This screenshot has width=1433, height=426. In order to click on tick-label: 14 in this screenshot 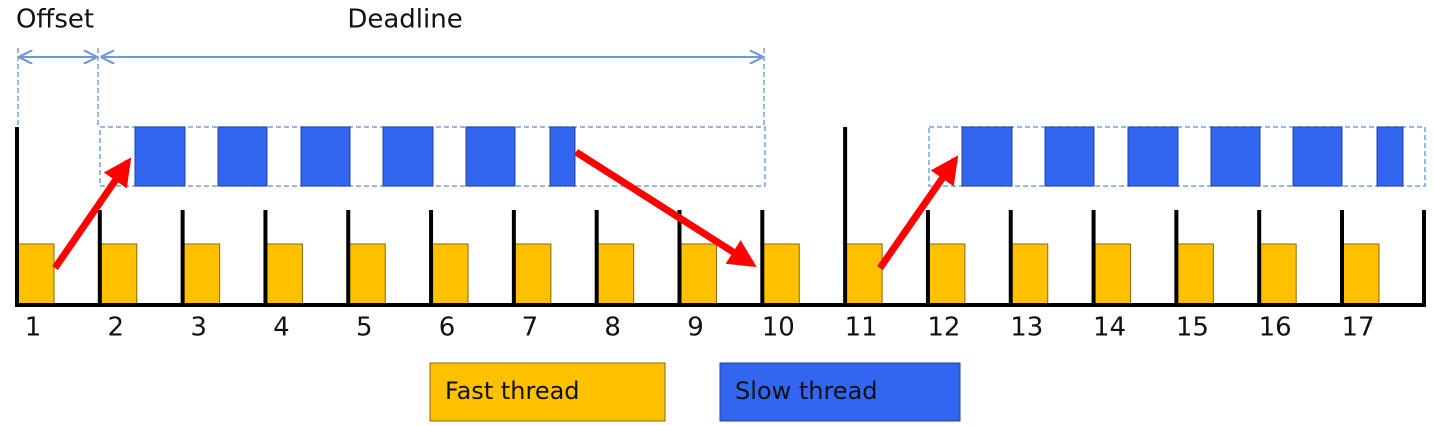, I will do `click(1109, 328)`.